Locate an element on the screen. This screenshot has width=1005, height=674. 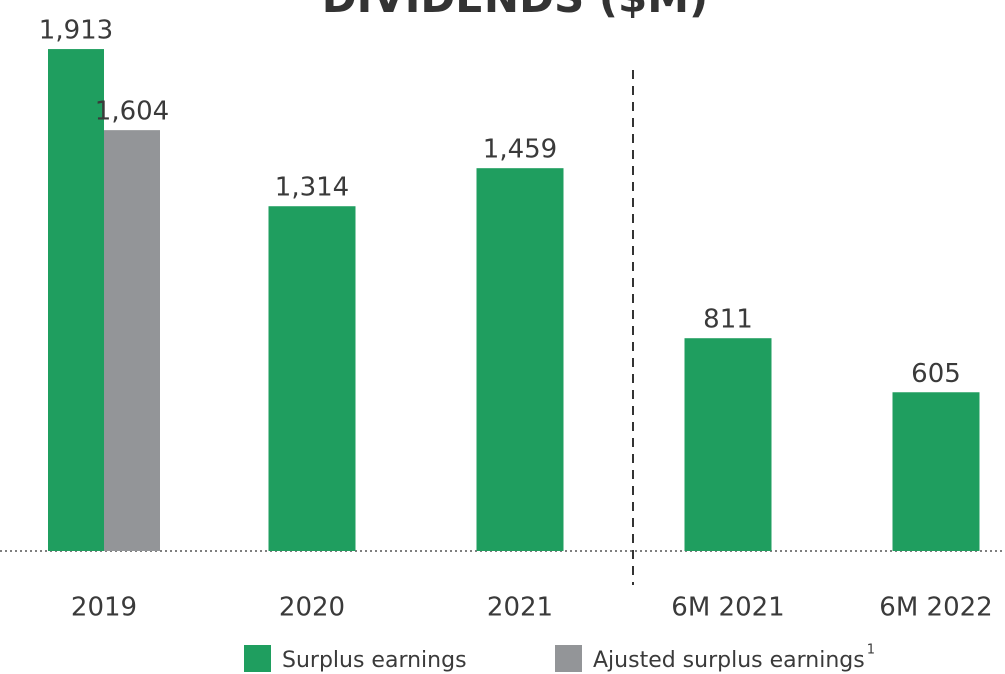
x-tick-label: 2019 is located at coordinates (104, 608).